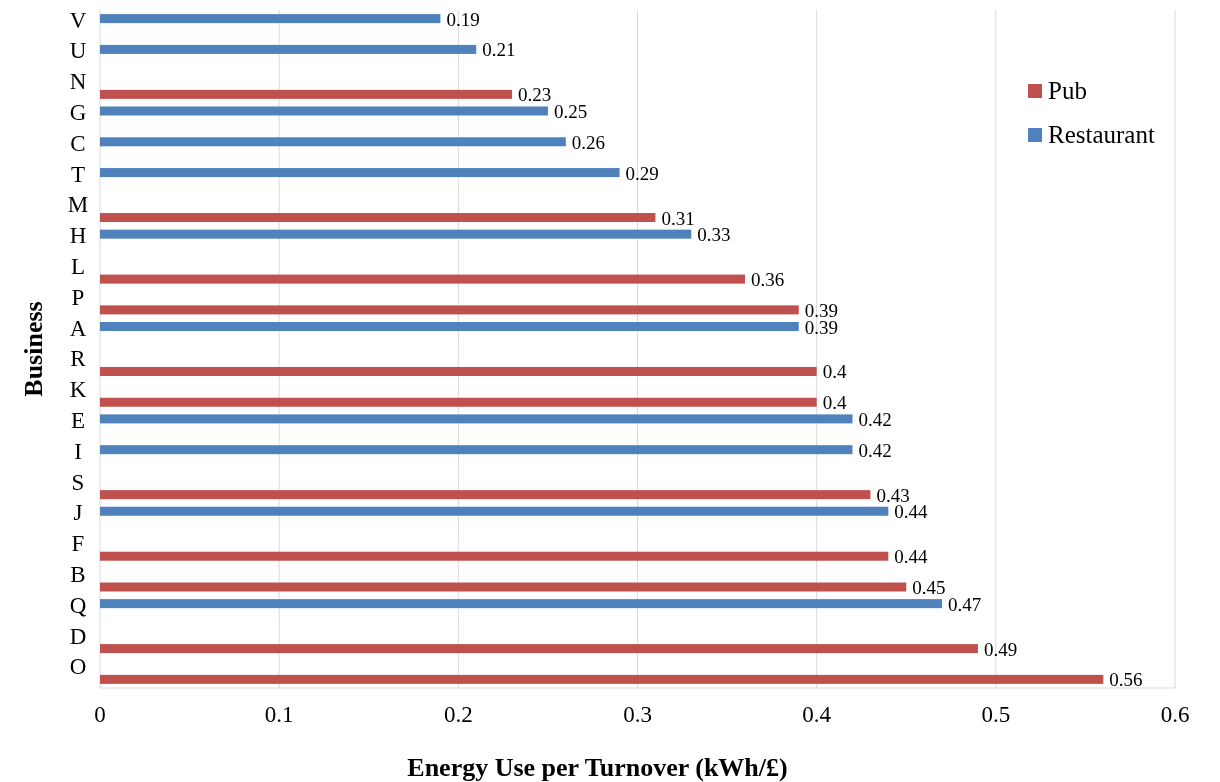  What do you see at coordinates (78, 451) in the screenshot?
I see `y-tick-label: I` at bounding box center [78, 451].